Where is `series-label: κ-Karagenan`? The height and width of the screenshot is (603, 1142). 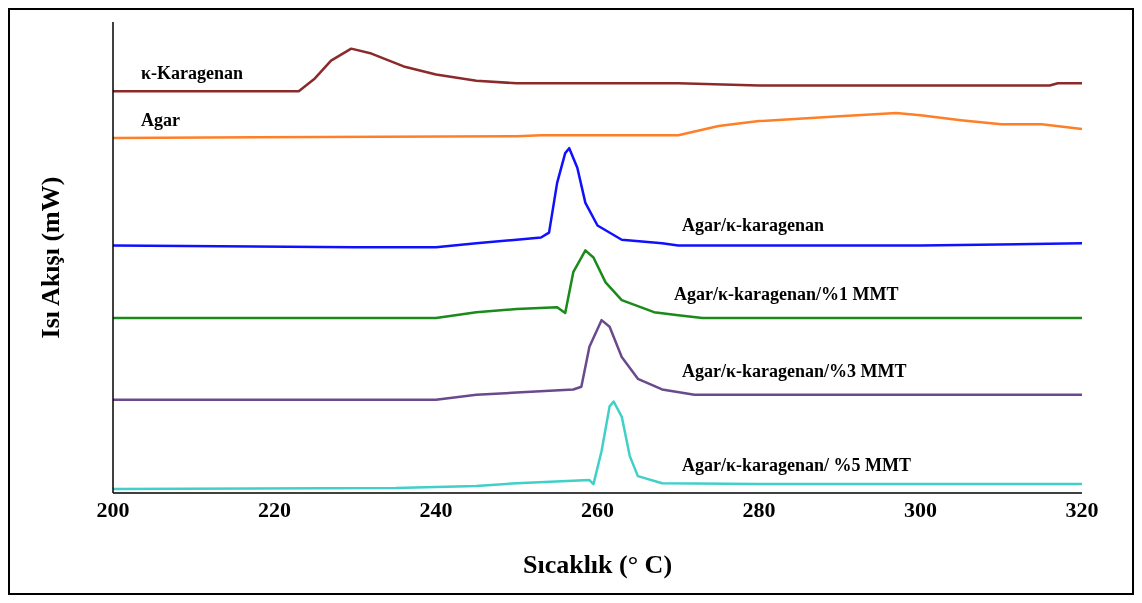
series-label: κ-Karagenan is located at coordinates (192, 73).